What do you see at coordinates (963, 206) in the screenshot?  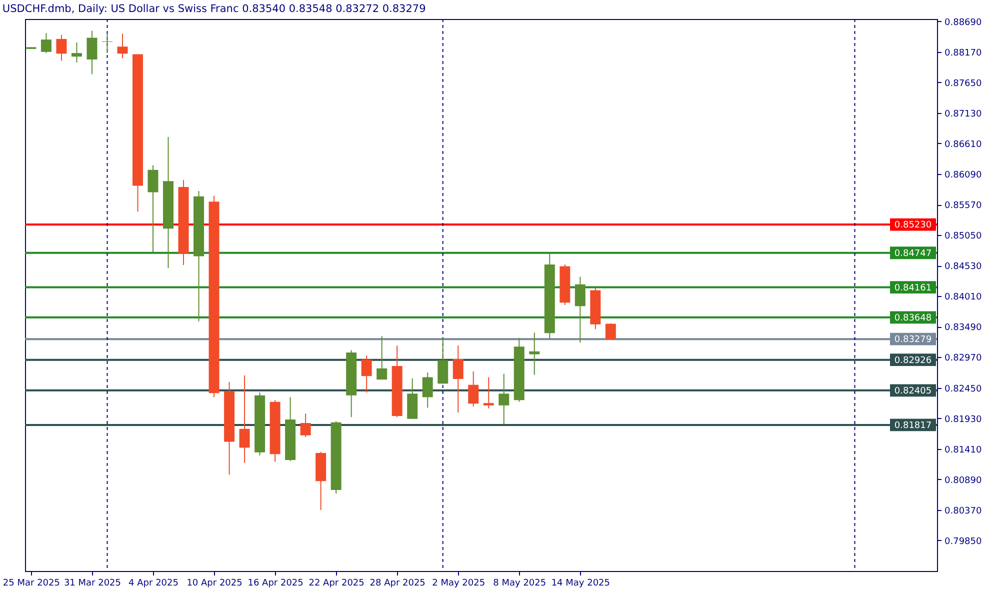 I see `y-tick-label: 0.85570` at bounding box center [963, 206].